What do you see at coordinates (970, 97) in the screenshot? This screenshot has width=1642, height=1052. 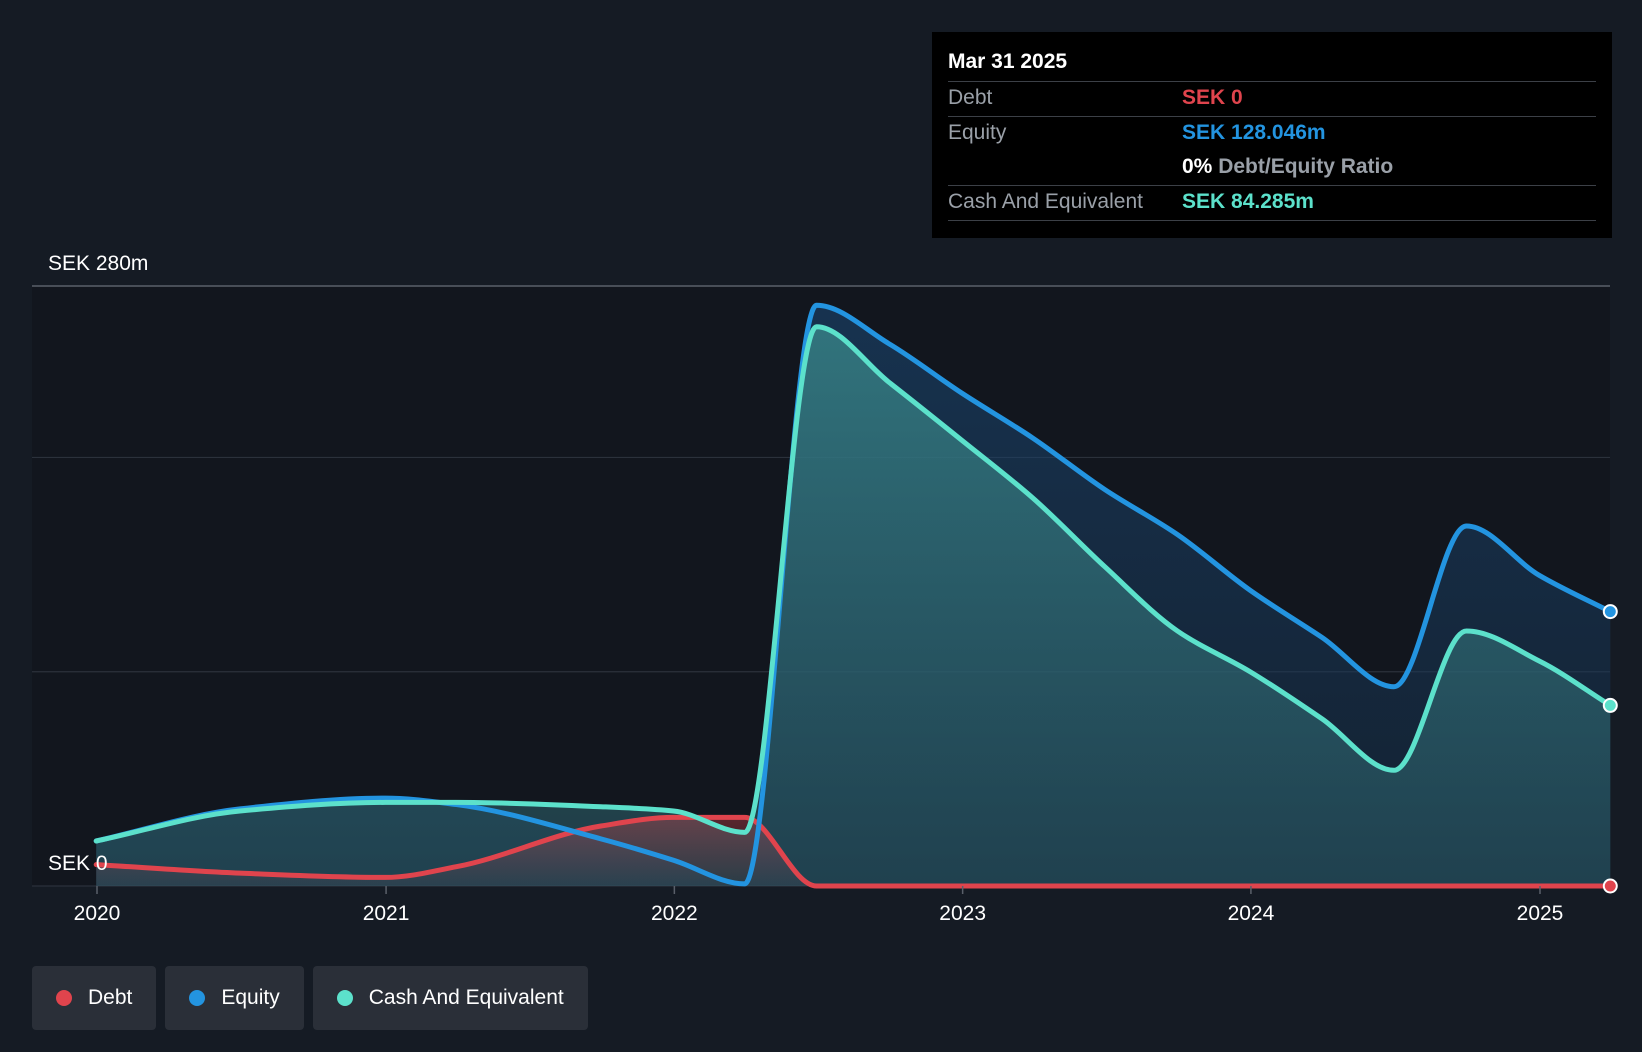 I see `tooltip-debt-label: Debt` at bounding box center [970, 97].